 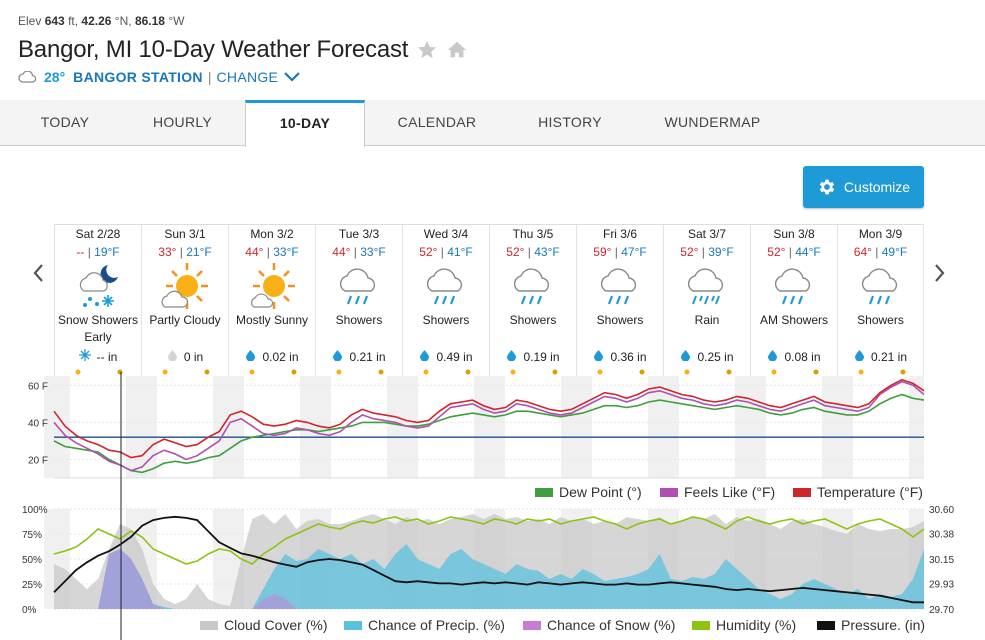 I want to click on customize-button: Customize, so click(x=863, y=187).